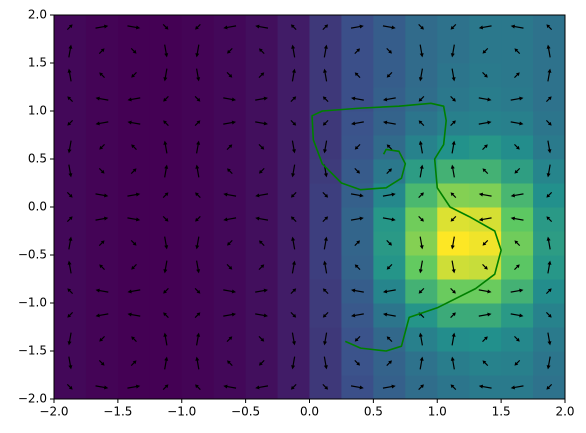 This screenshot has height=433, width=586. Describe the element at coordinates (37, 15) in the screenshot. I see `y-tick-label: 2.0` at that location.